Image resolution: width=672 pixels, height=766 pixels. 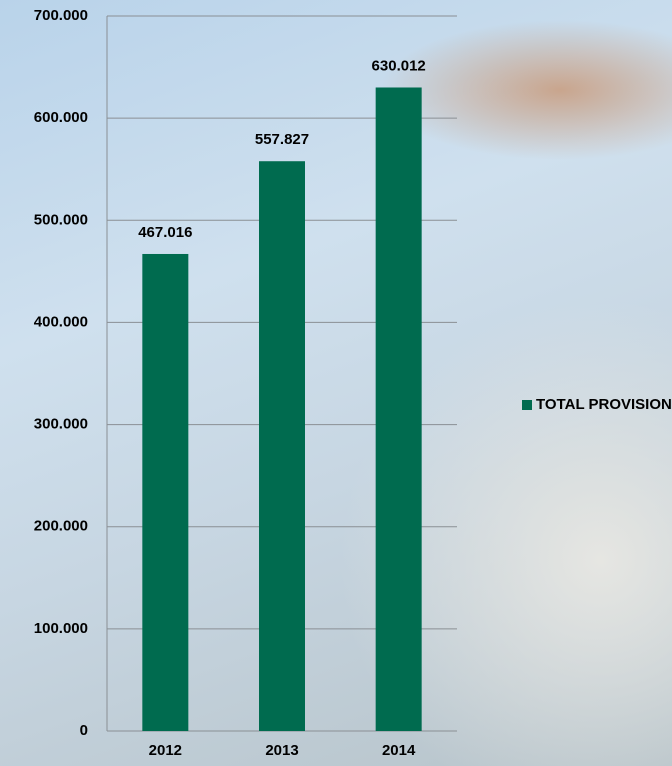 I want to click on x-tick-label: 2014, so click(x=399, y=750).